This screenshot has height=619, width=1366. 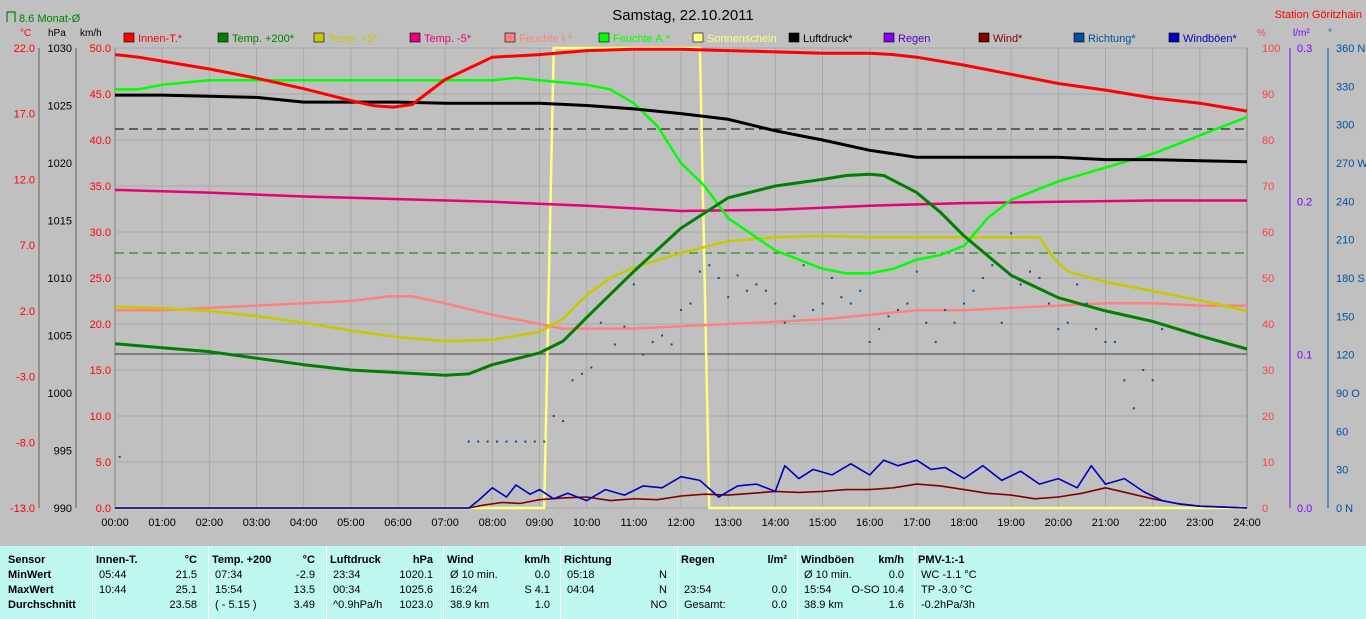 What do you see at coordinates (100, 279) in the screenshot?
I see `tick-kmh: 25.0` at bounding box center [100, 279].